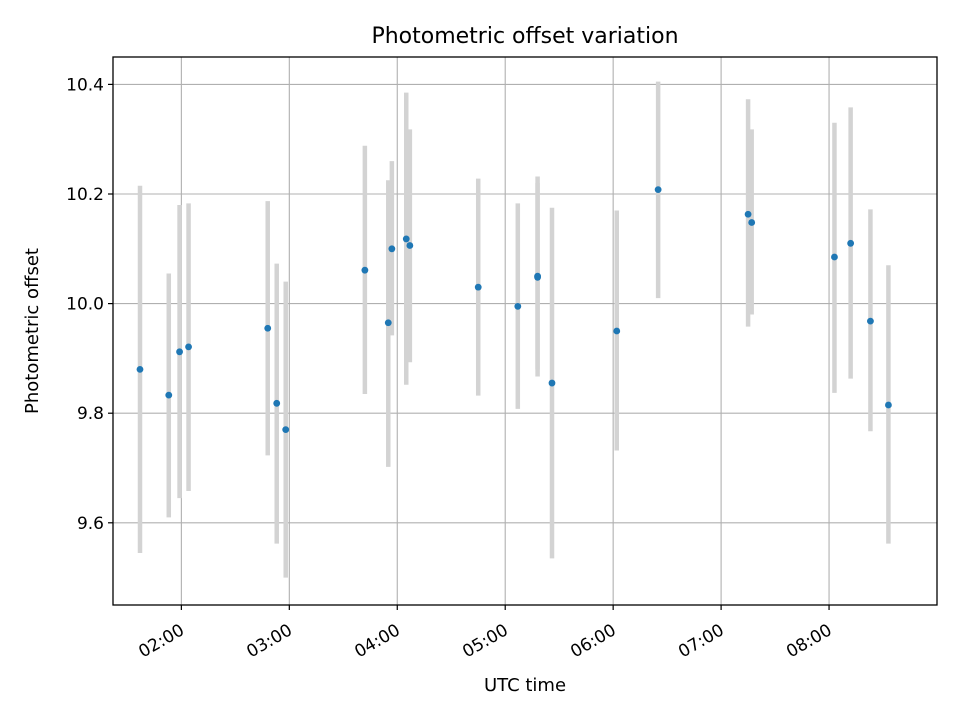 This screenshot has width=960, height=720. Describe the element at coordinates (85, 85) in the screenshot. I see `y-tick-label: 10.4` at that location.